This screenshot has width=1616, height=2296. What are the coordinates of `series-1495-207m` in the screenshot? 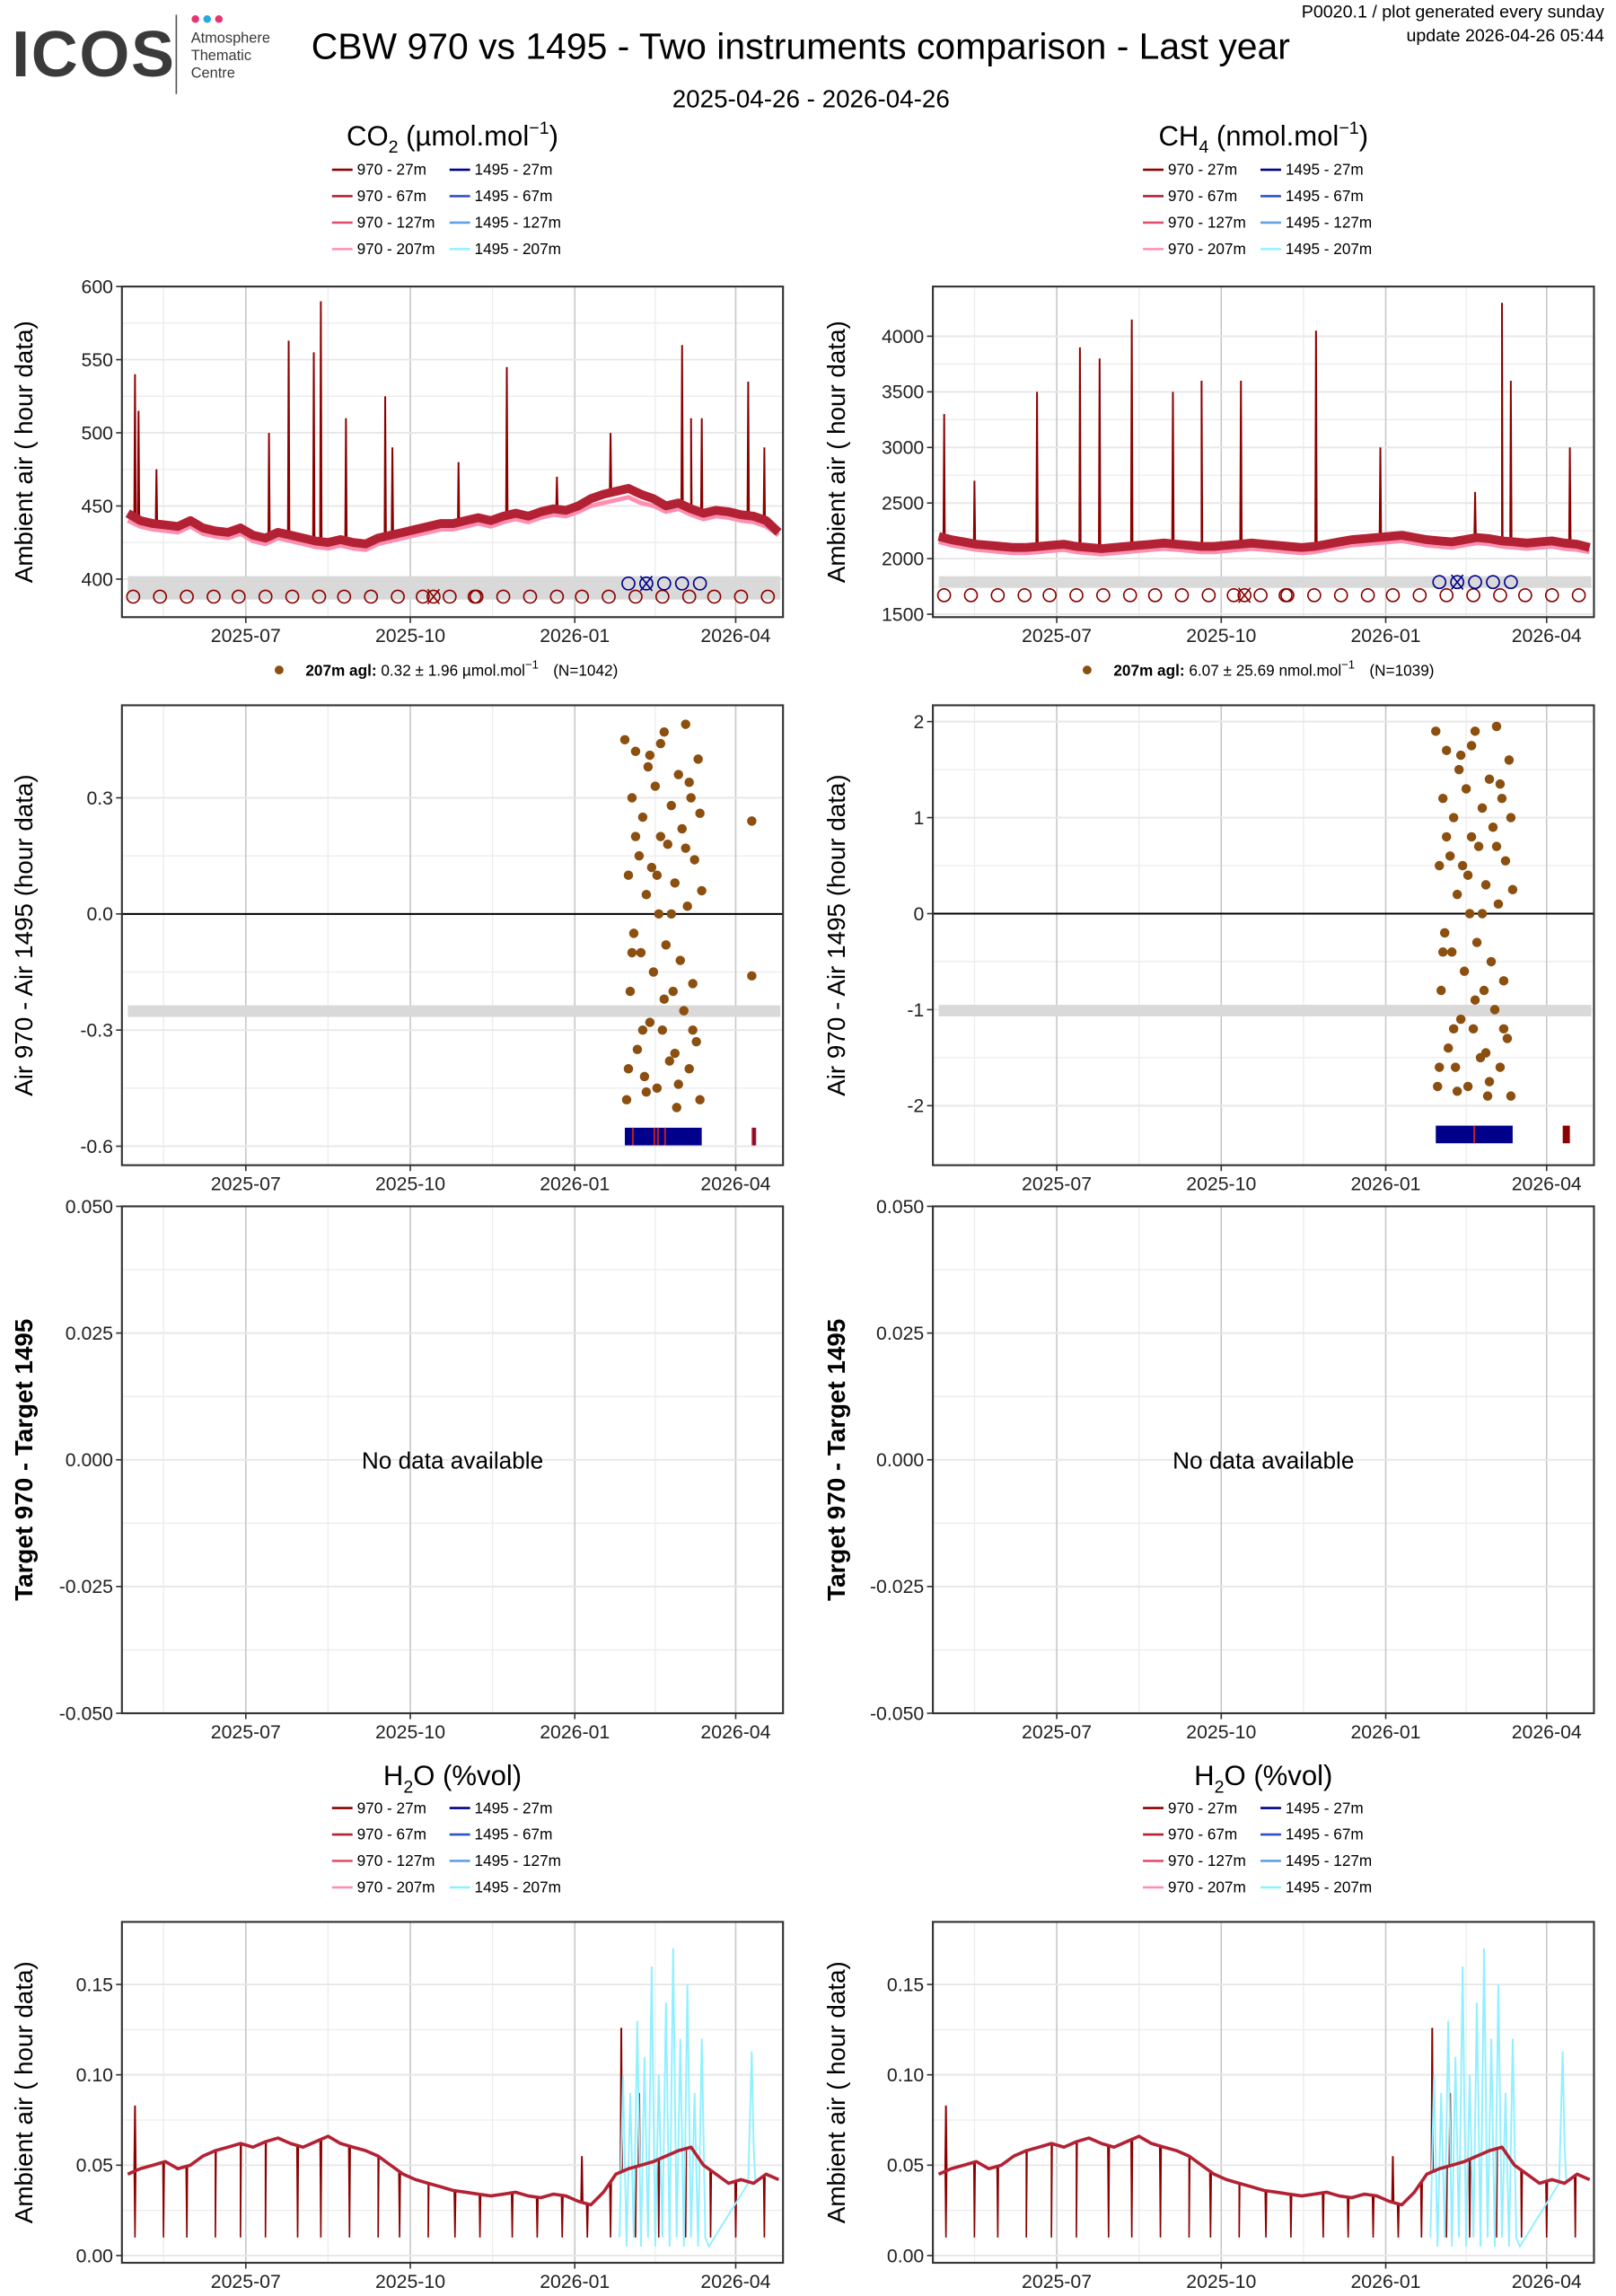 It's located at (688, 2098).